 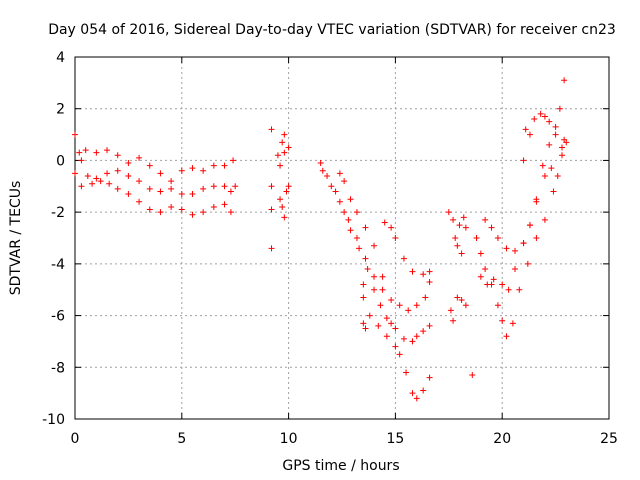 What do you see at coordinates (58, 265) in the screenshot?
I see `y-tick-label: -4` at bounding box center [58, 265].